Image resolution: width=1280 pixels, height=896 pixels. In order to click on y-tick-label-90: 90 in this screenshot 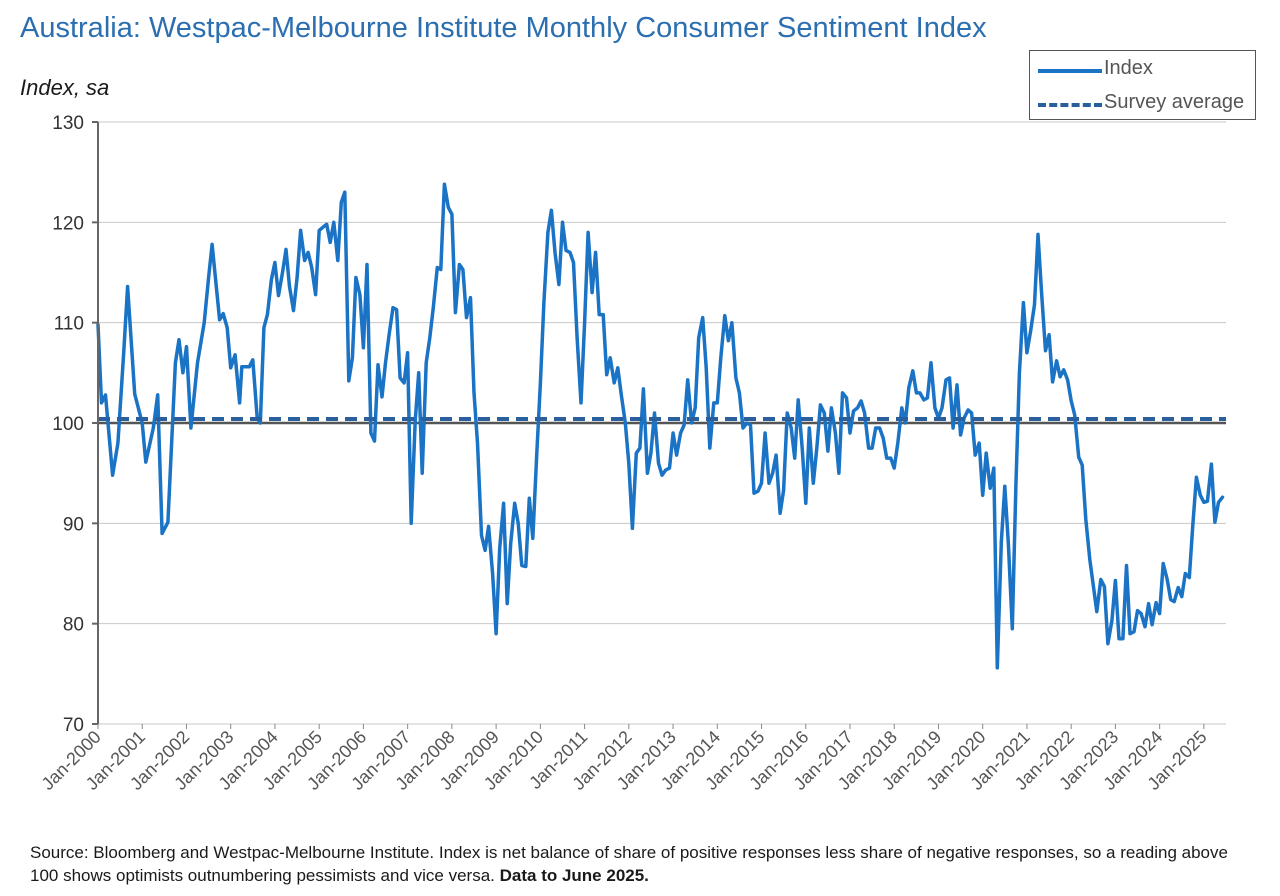, I will do `click(73, 524)`.